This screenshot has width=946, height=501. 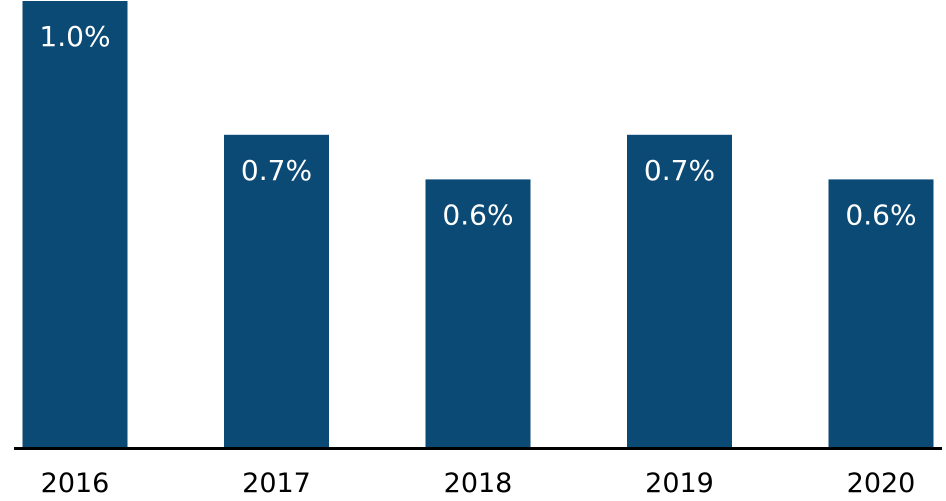 I want to click on data-label-2019: 0.7%, so click(x=679, y=170).